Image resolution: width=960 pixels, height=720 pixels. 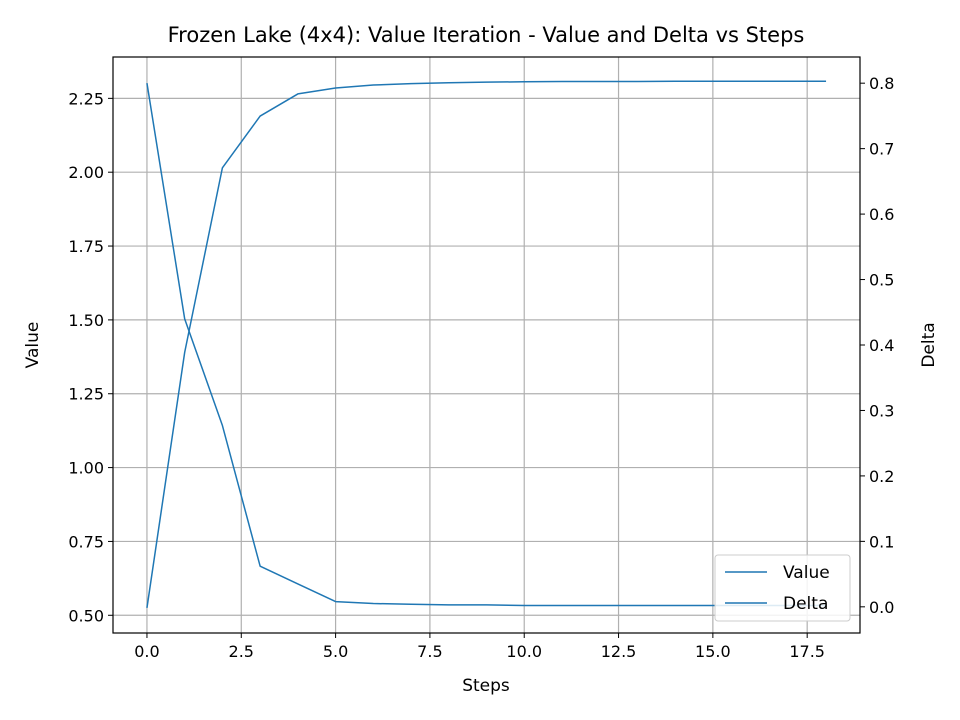 I want to click on legend: Value Delta, so click(x=782, y=588).